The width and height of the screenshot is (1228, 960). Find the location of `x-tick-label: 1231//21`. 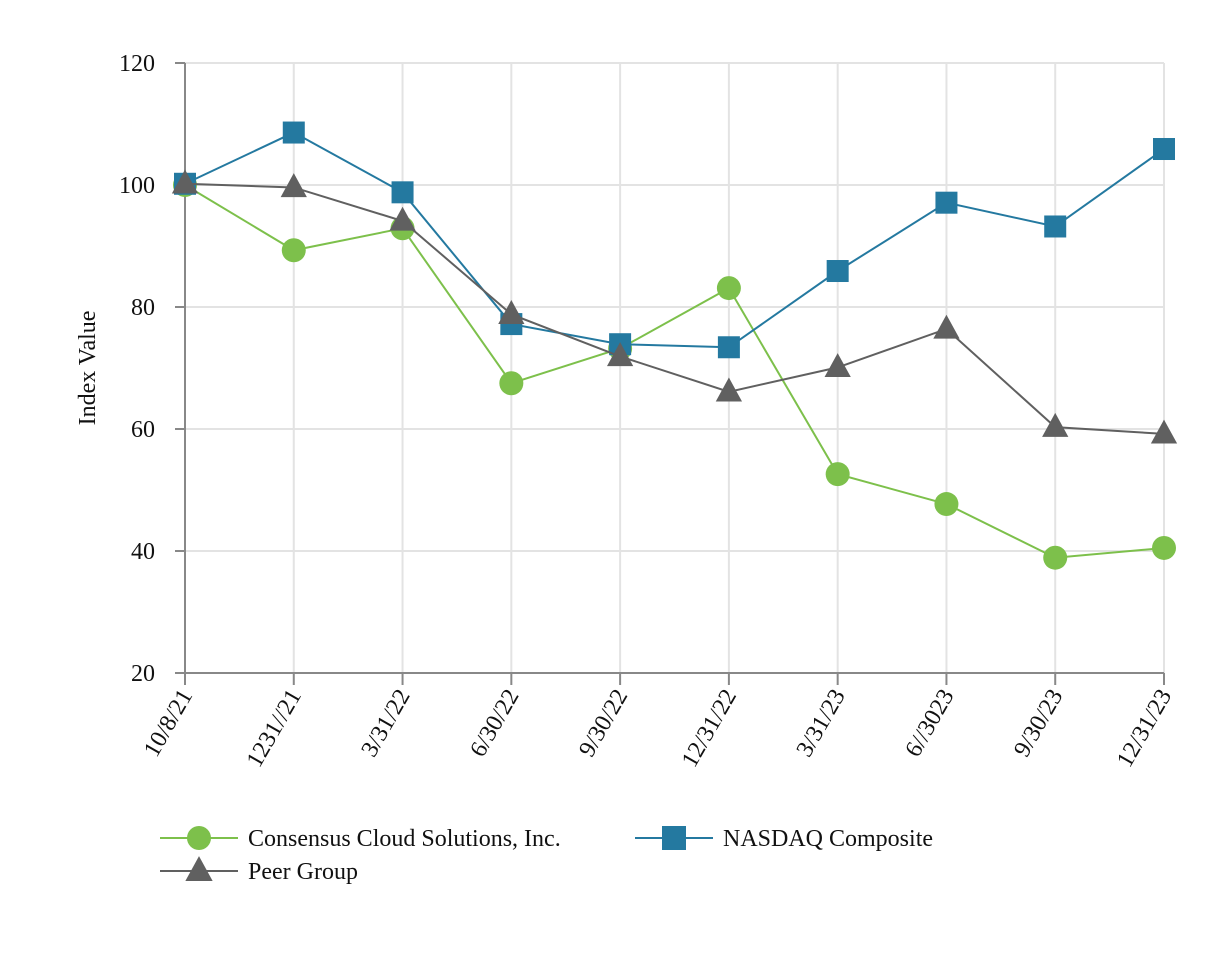

x-tick-label: 1231//21 is located at coordinates (274, 728).